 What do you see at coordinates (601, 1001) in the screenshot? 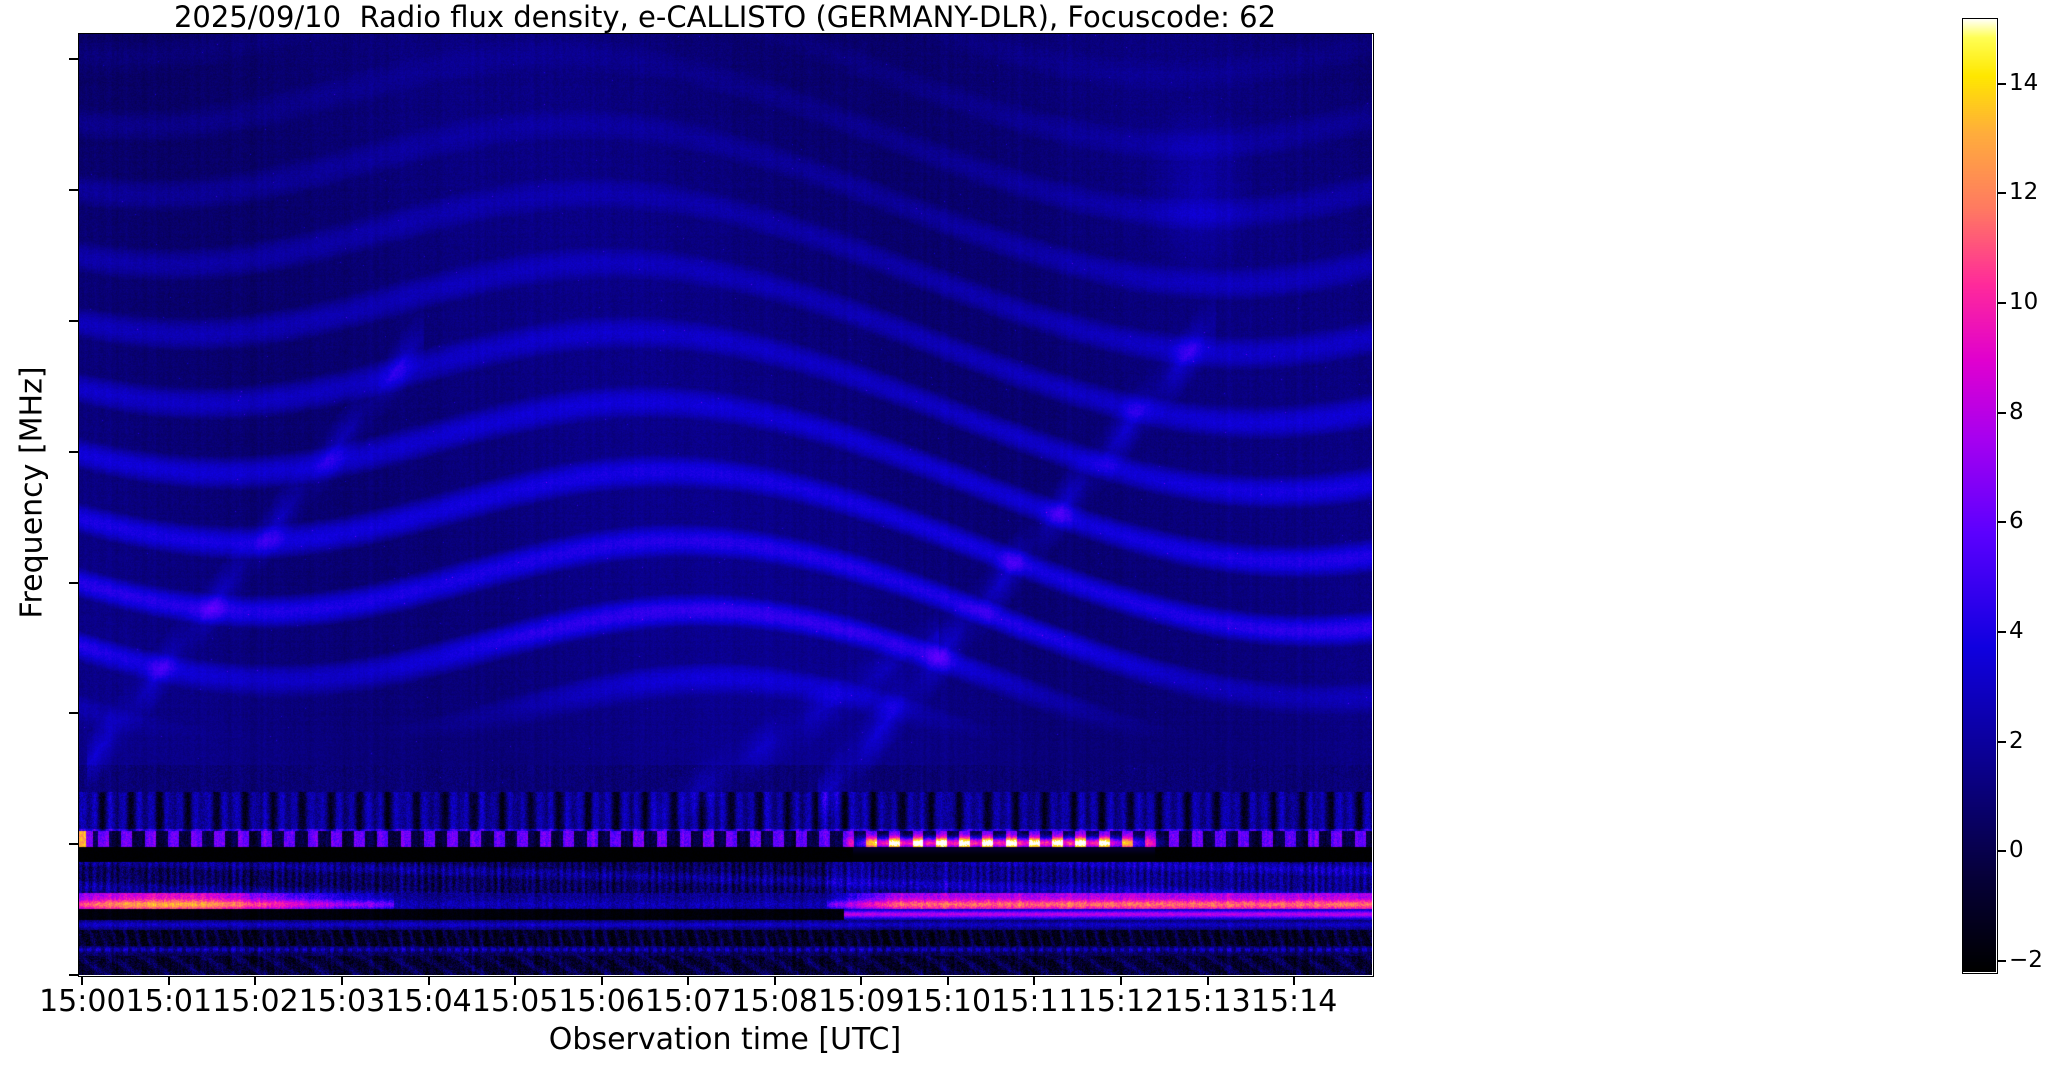
I see `x-tick-label: 15:06` at bounding box center [601, 1001].